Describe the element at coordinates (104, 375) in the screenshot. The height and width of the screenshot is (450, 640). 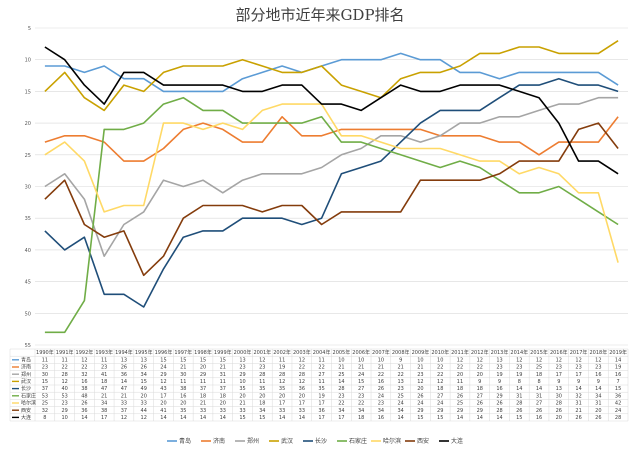
I see `table-cell-value: 41` at that location.